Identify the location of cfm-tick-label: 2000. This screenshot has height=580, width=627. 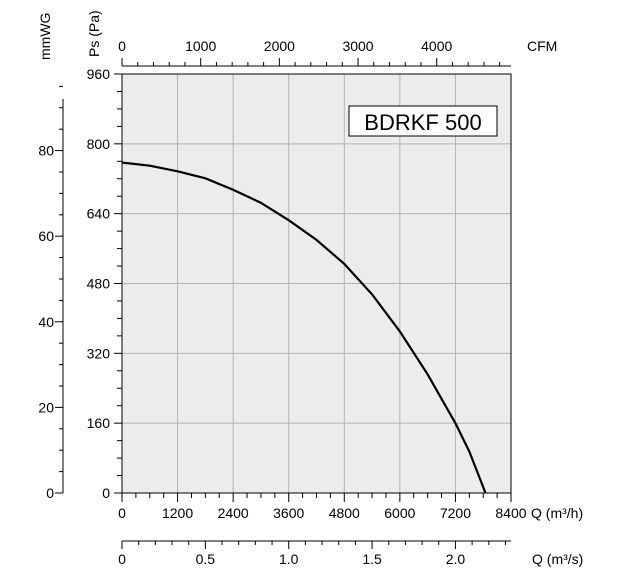
(279, 46).